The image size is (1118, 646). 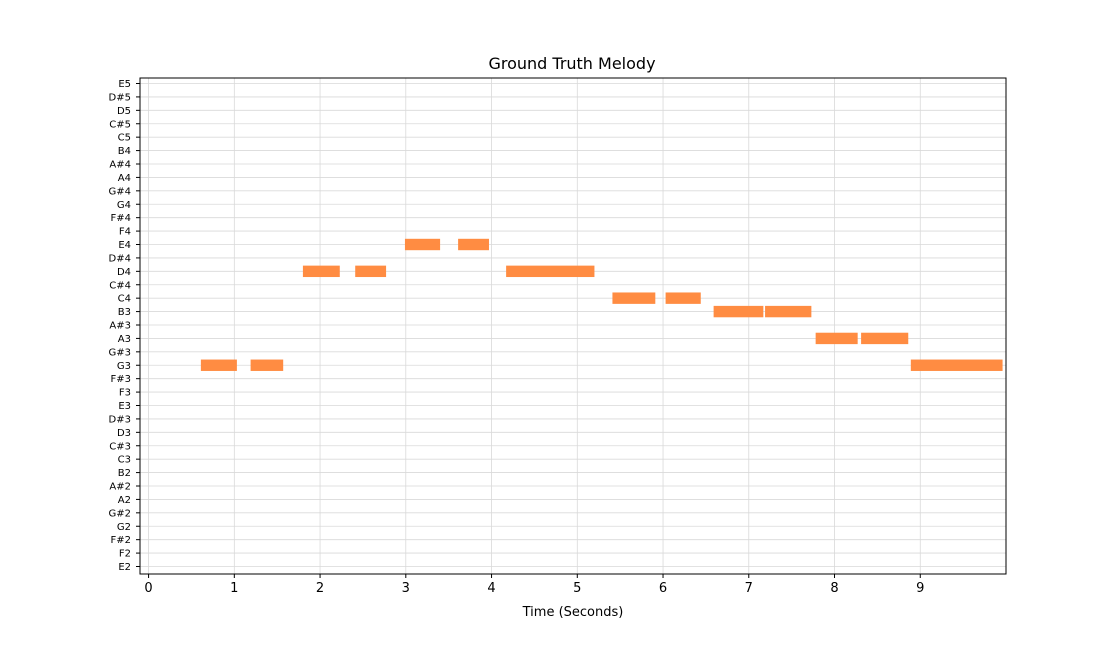 I want to click on y-tick-label: F#2, so click(x=121, y=540).